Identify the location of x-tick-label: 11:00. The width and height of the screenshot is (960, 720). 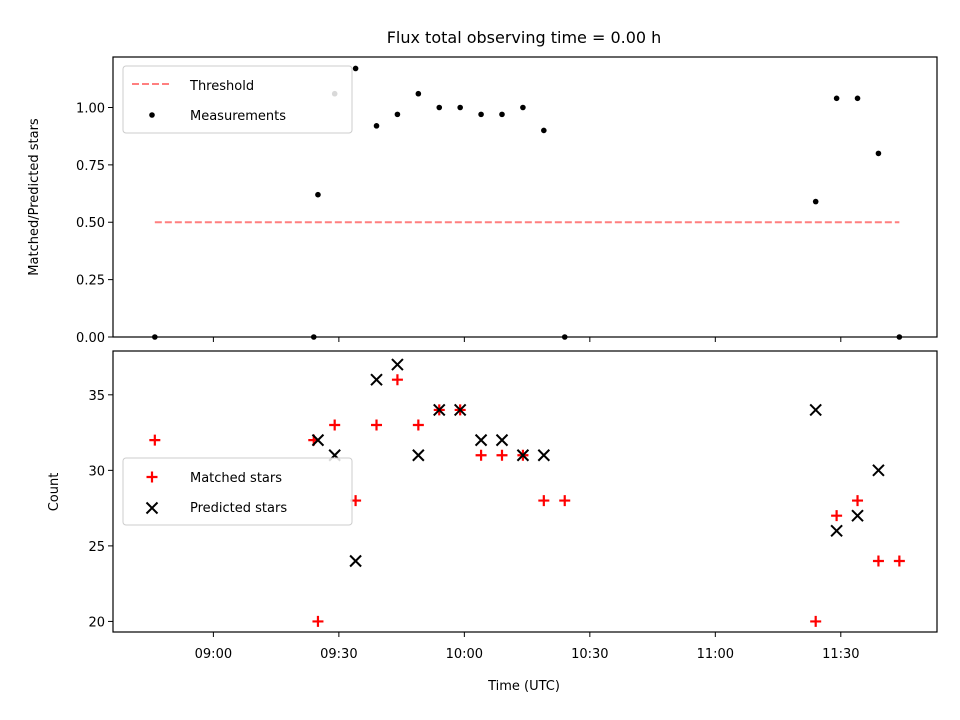
(715, 654).